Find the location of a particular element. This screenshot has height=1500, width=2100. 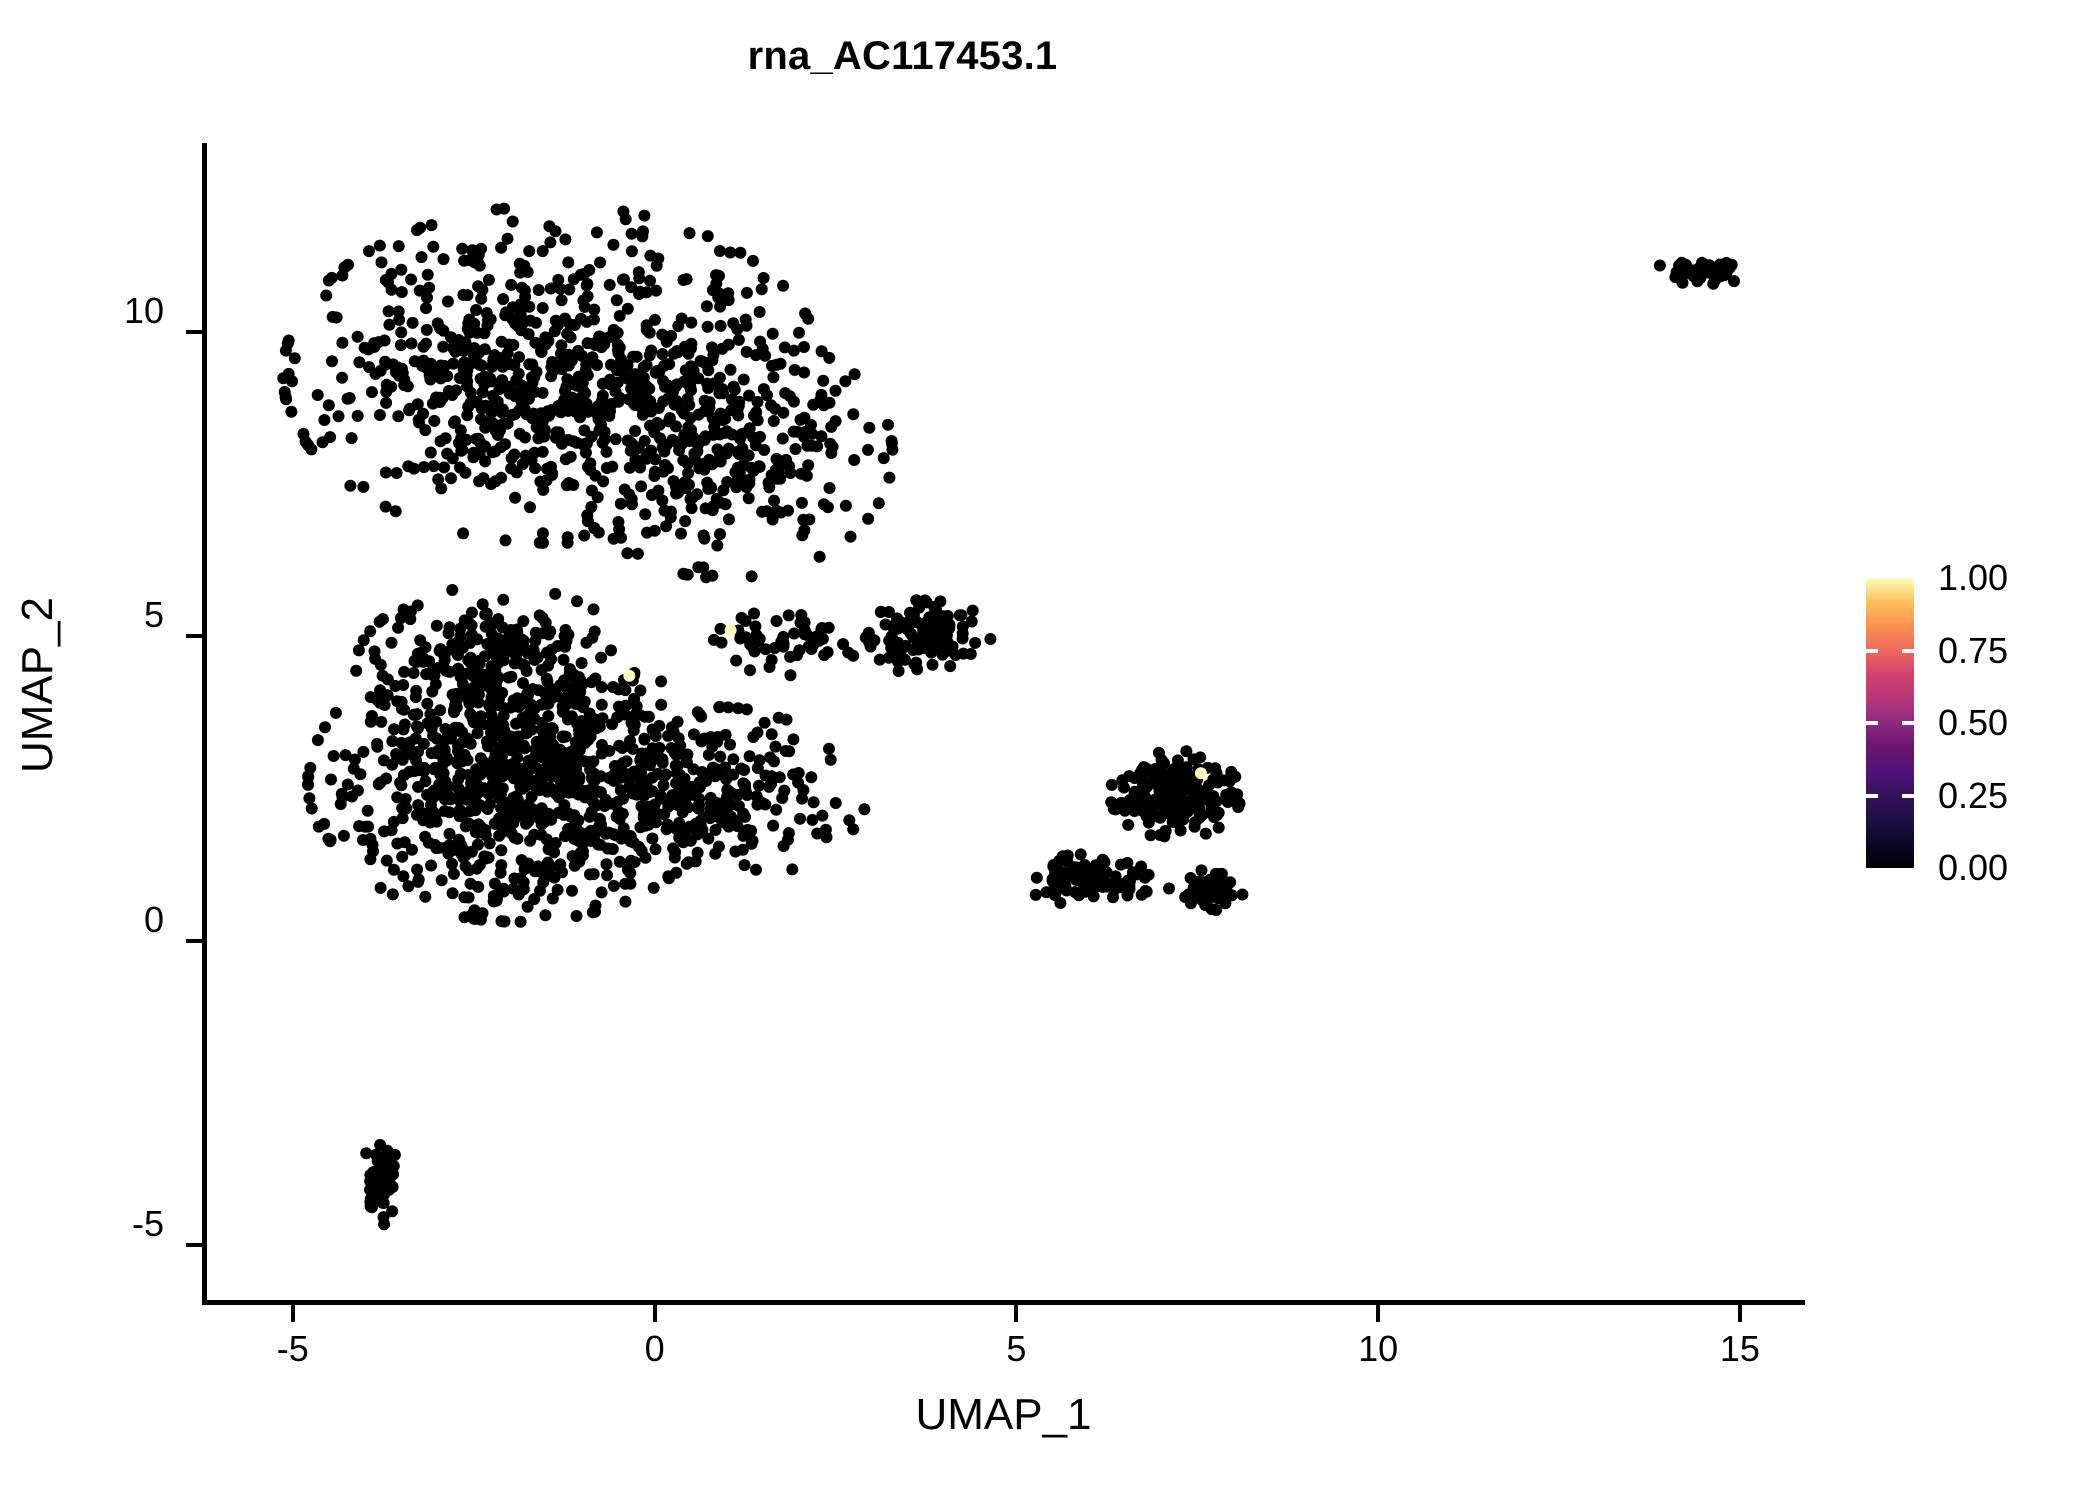

y-axis-title: UMAP_2 is located at coordinates (37, 685).